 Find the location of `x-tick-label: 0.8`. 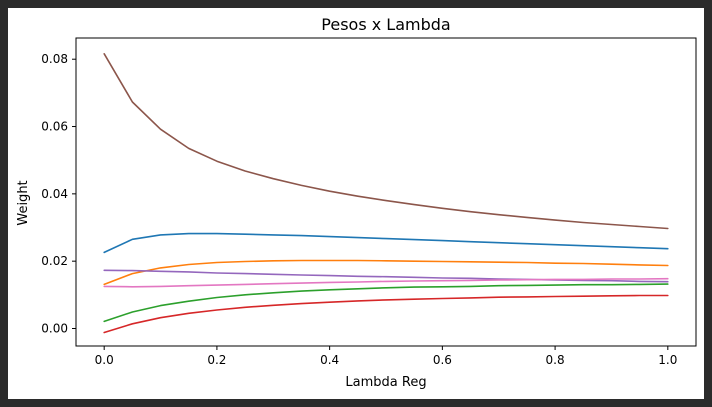

x-tick-label: 0.8 is located at coordinates (555, 360).